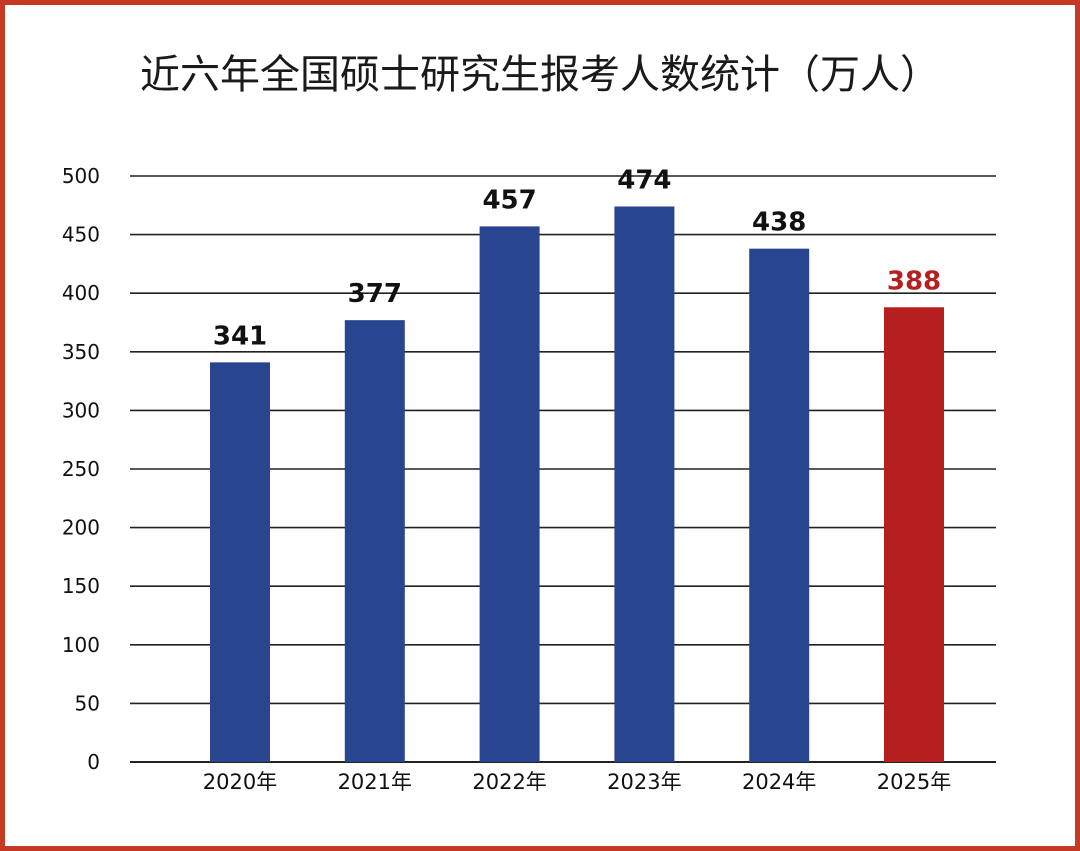 The width and height of the screenshot is (1080, 851). Describe the element at coordinates (81, 352) in the screenshot. I see `y-tick-label: 350` at that location.